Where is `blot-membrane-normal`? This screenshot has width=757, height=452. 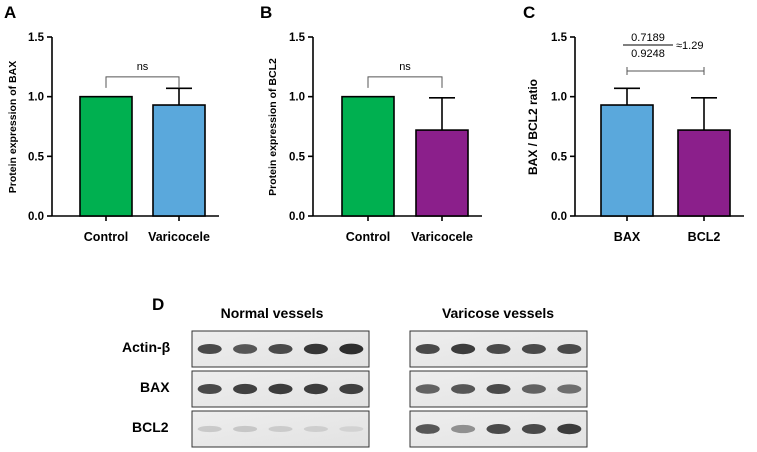 blot-membrane-normal is located at coordinates (280, 429).